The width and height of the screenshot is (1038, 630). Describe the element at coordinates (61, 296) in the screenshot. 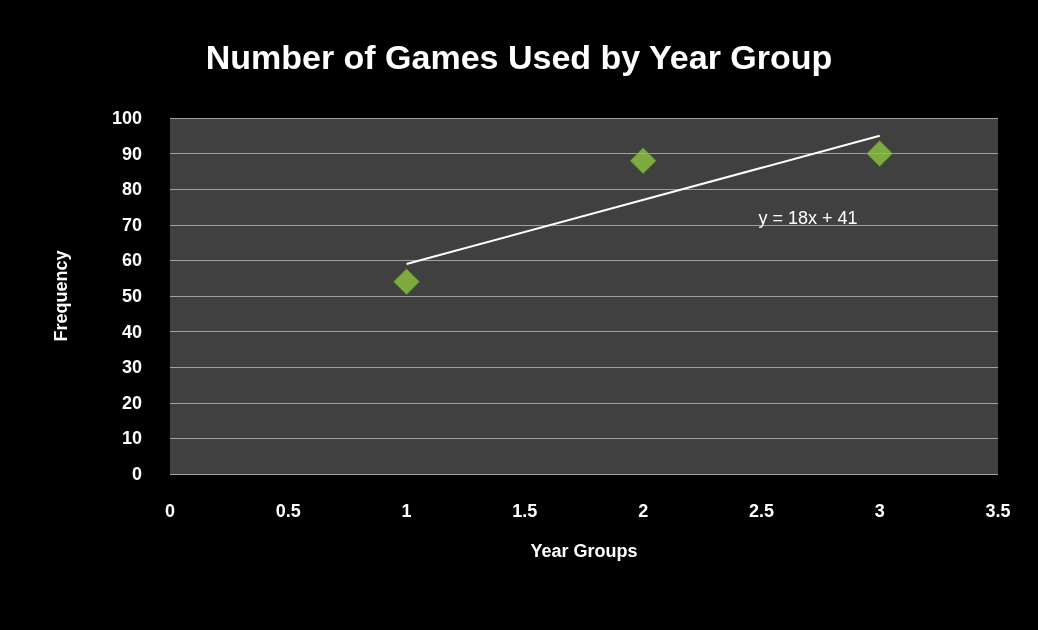

I see `y-axis-title: Frequency` at that location.